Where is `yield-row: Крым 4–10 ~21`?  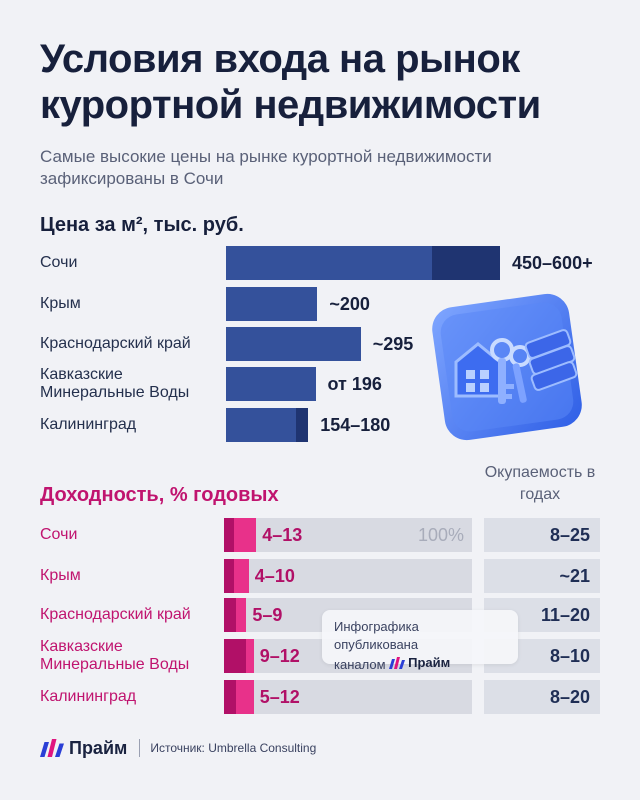 yield-row: Крым 4–10 ~21 is located at coordinates (320, 576).